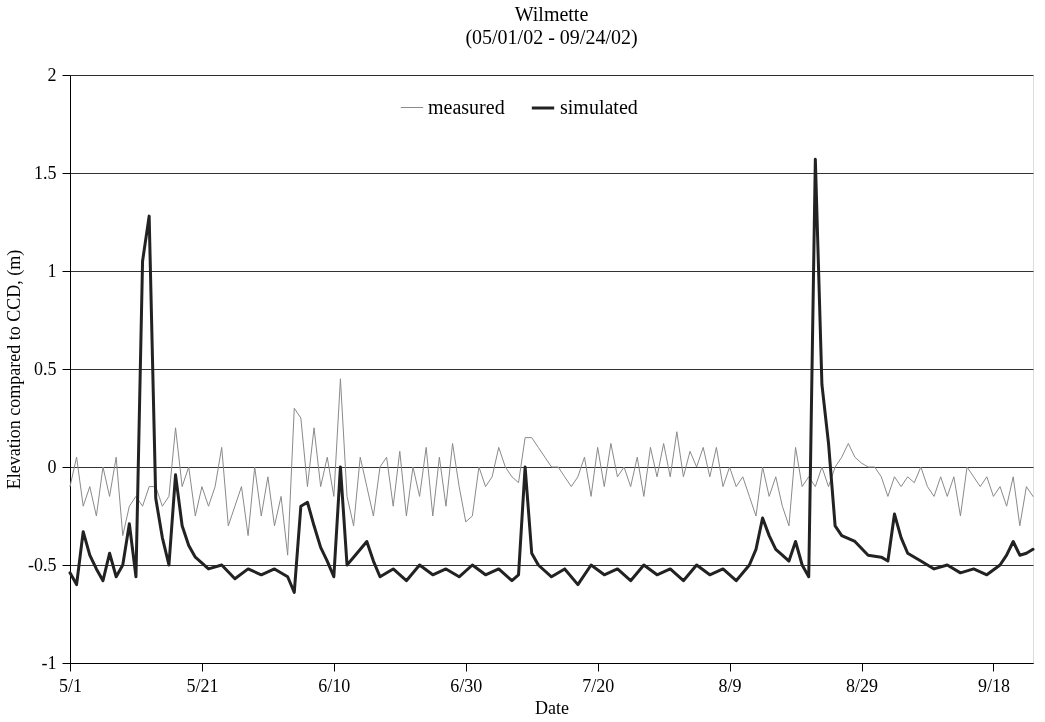 The width and height of the screenshot is (1045, 722). Describe the element at coordinates (45, 172) in the screenshot. I see `y-tick-label: 1.5` at that location.